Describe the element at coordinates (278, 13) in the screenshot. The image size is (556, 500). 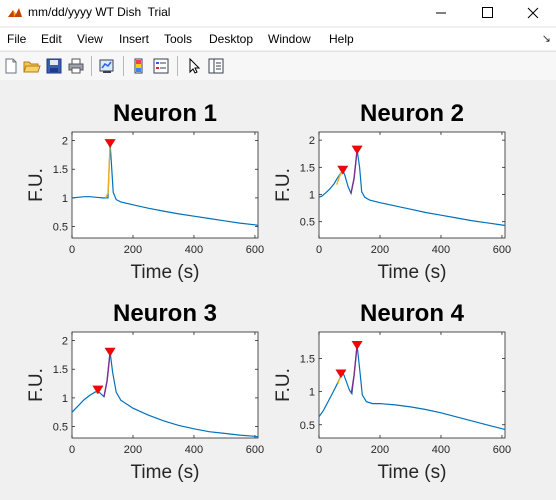
I see `title-bar: mm/dd/yyyy WT Dish Trial` at that location.